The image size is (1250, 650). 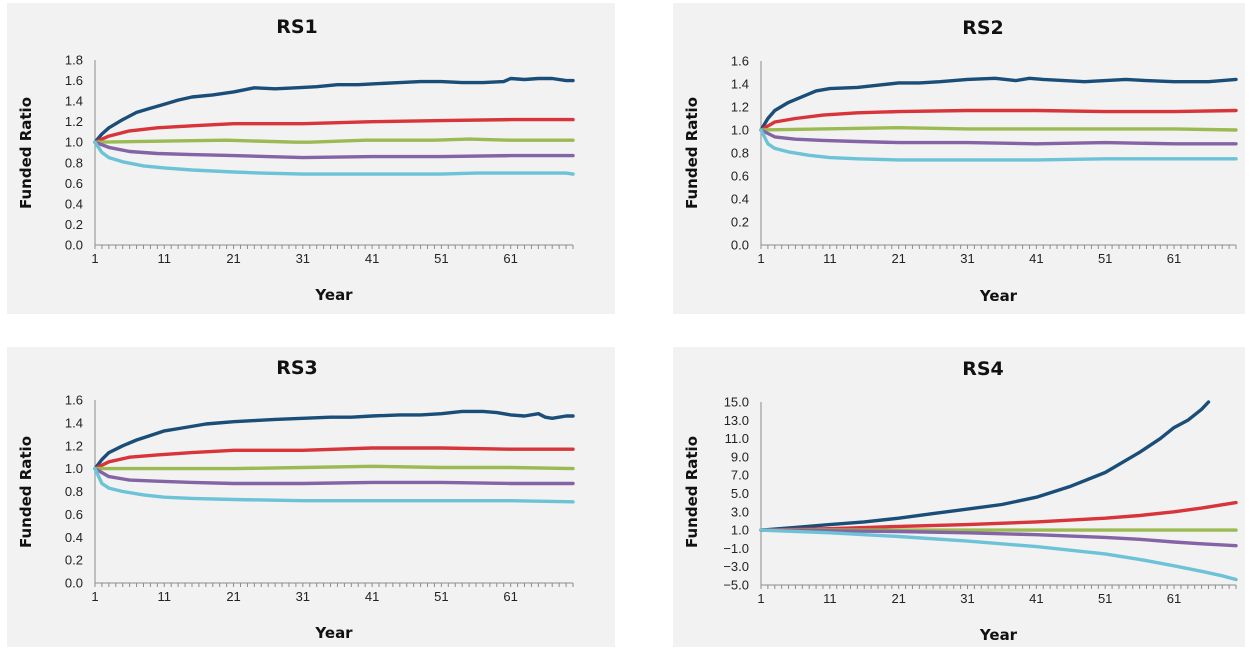 What do you see at coordinates (736, 402) in the screenshot?
I see `y-tick-label: 15.0` at bounding box center [736, 402].